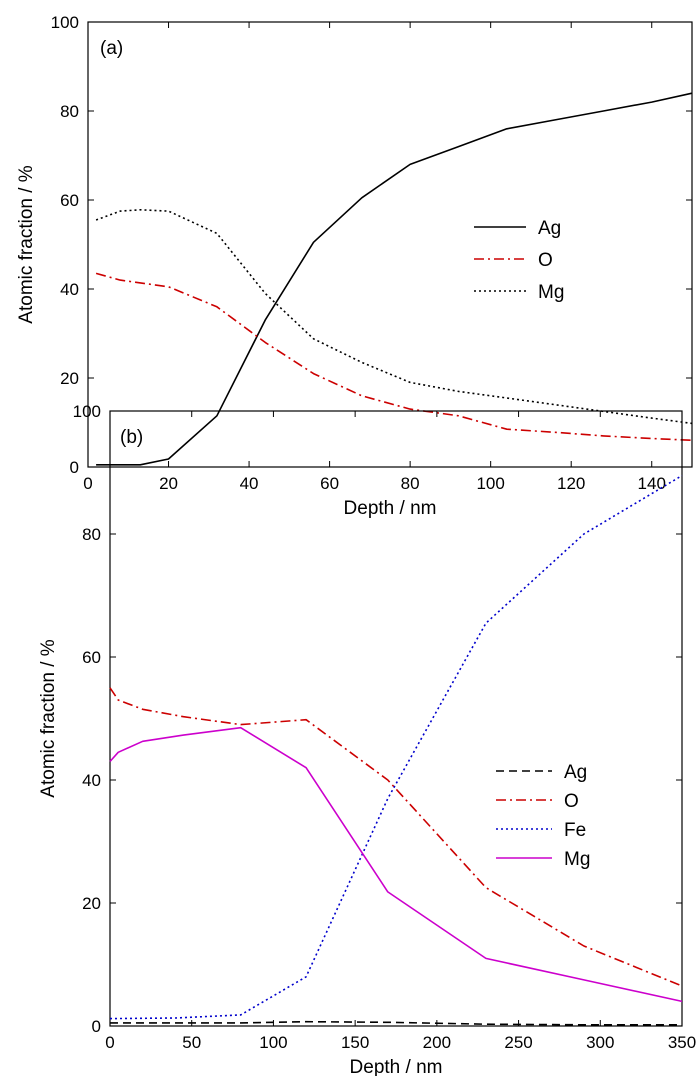 Image resolution: width=700 pixels, height=1076 pixels. Describe the element at coordinates (577, 859) in the screenshot. I see `panel-1-legend-label-mg: Mg` at that location.